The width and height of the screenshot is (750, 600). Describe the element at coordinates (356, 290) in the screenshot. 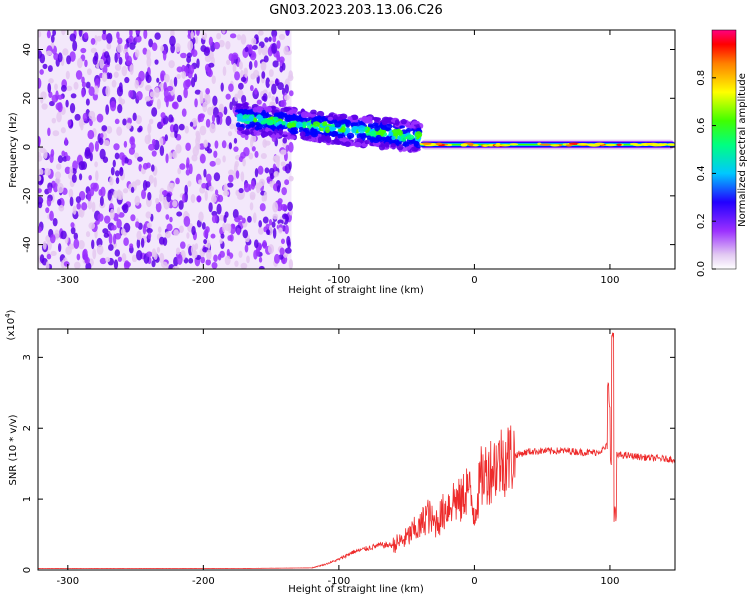

I see `spectrogram-x-axis-label: Height of straight line (km)` at that location.